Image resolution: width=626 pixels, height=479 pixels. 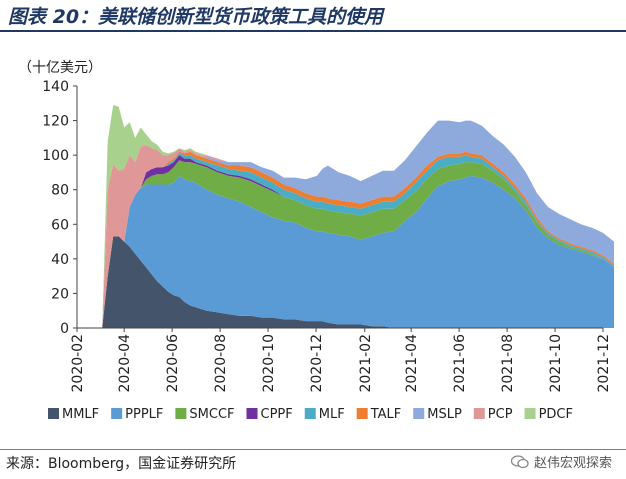 I want to click on y-tick-label: 100, so click(x=55, y=156).